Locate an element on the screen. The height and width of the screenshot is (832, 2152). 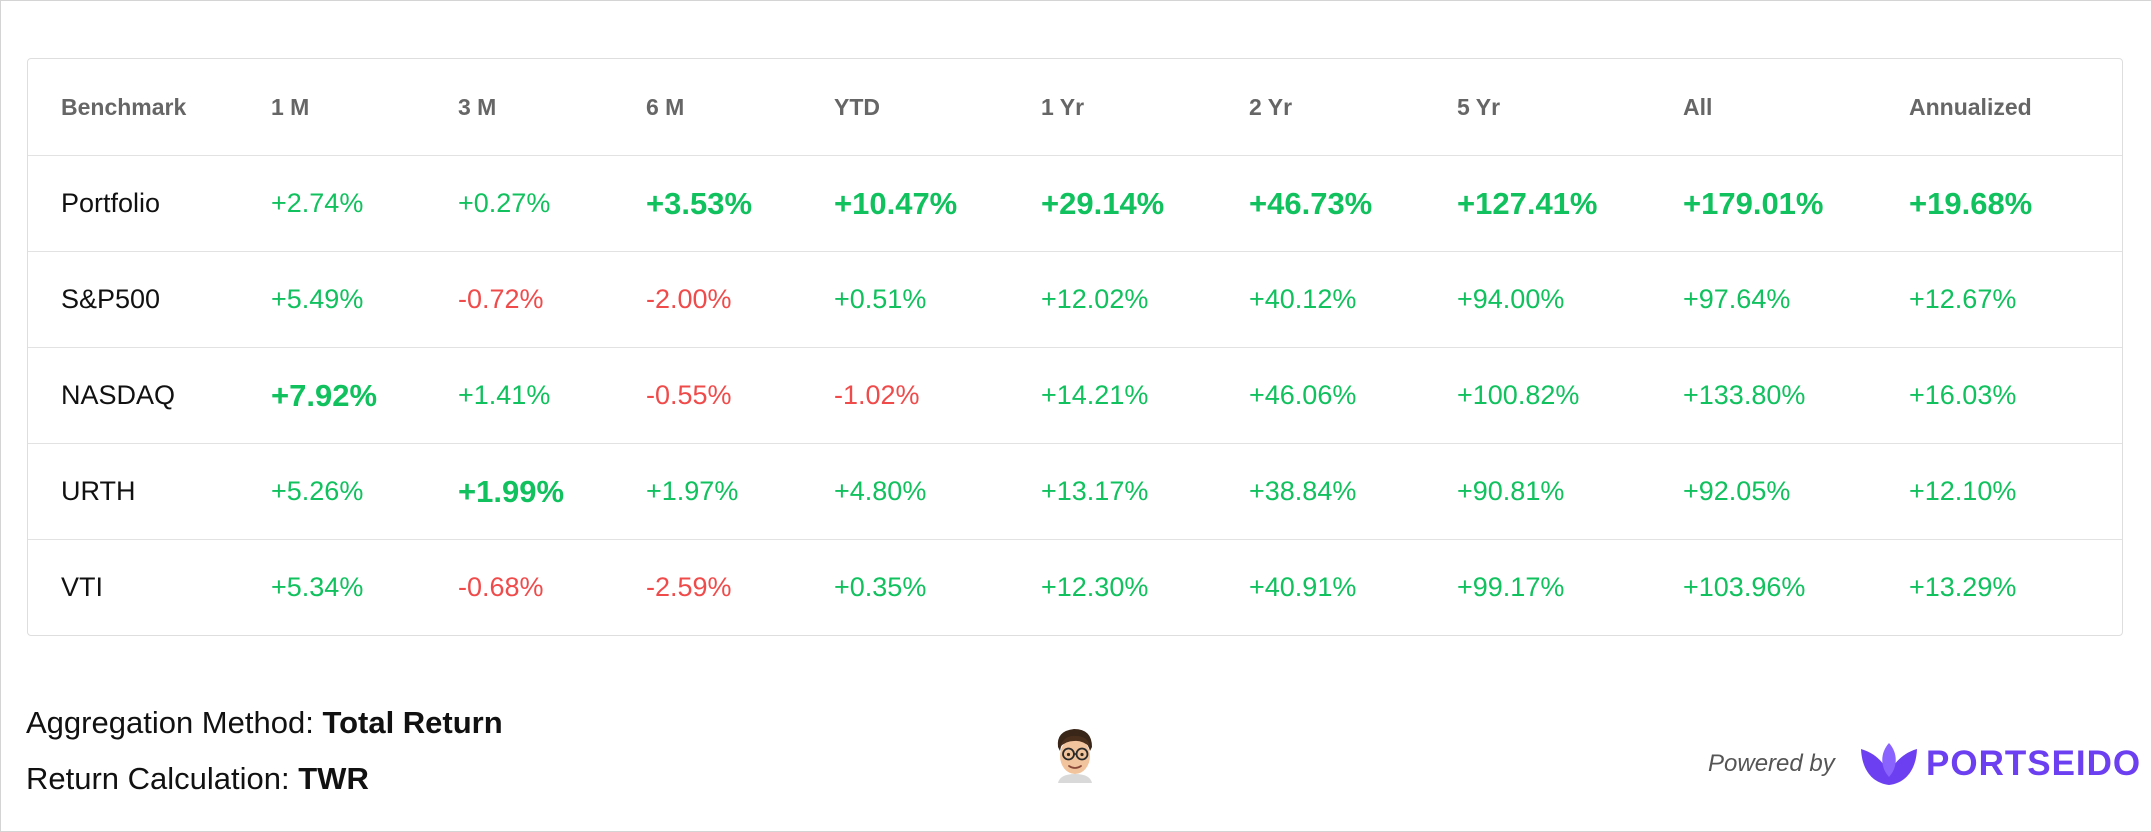
row-name: URTH is located at coordinates (98, 491).